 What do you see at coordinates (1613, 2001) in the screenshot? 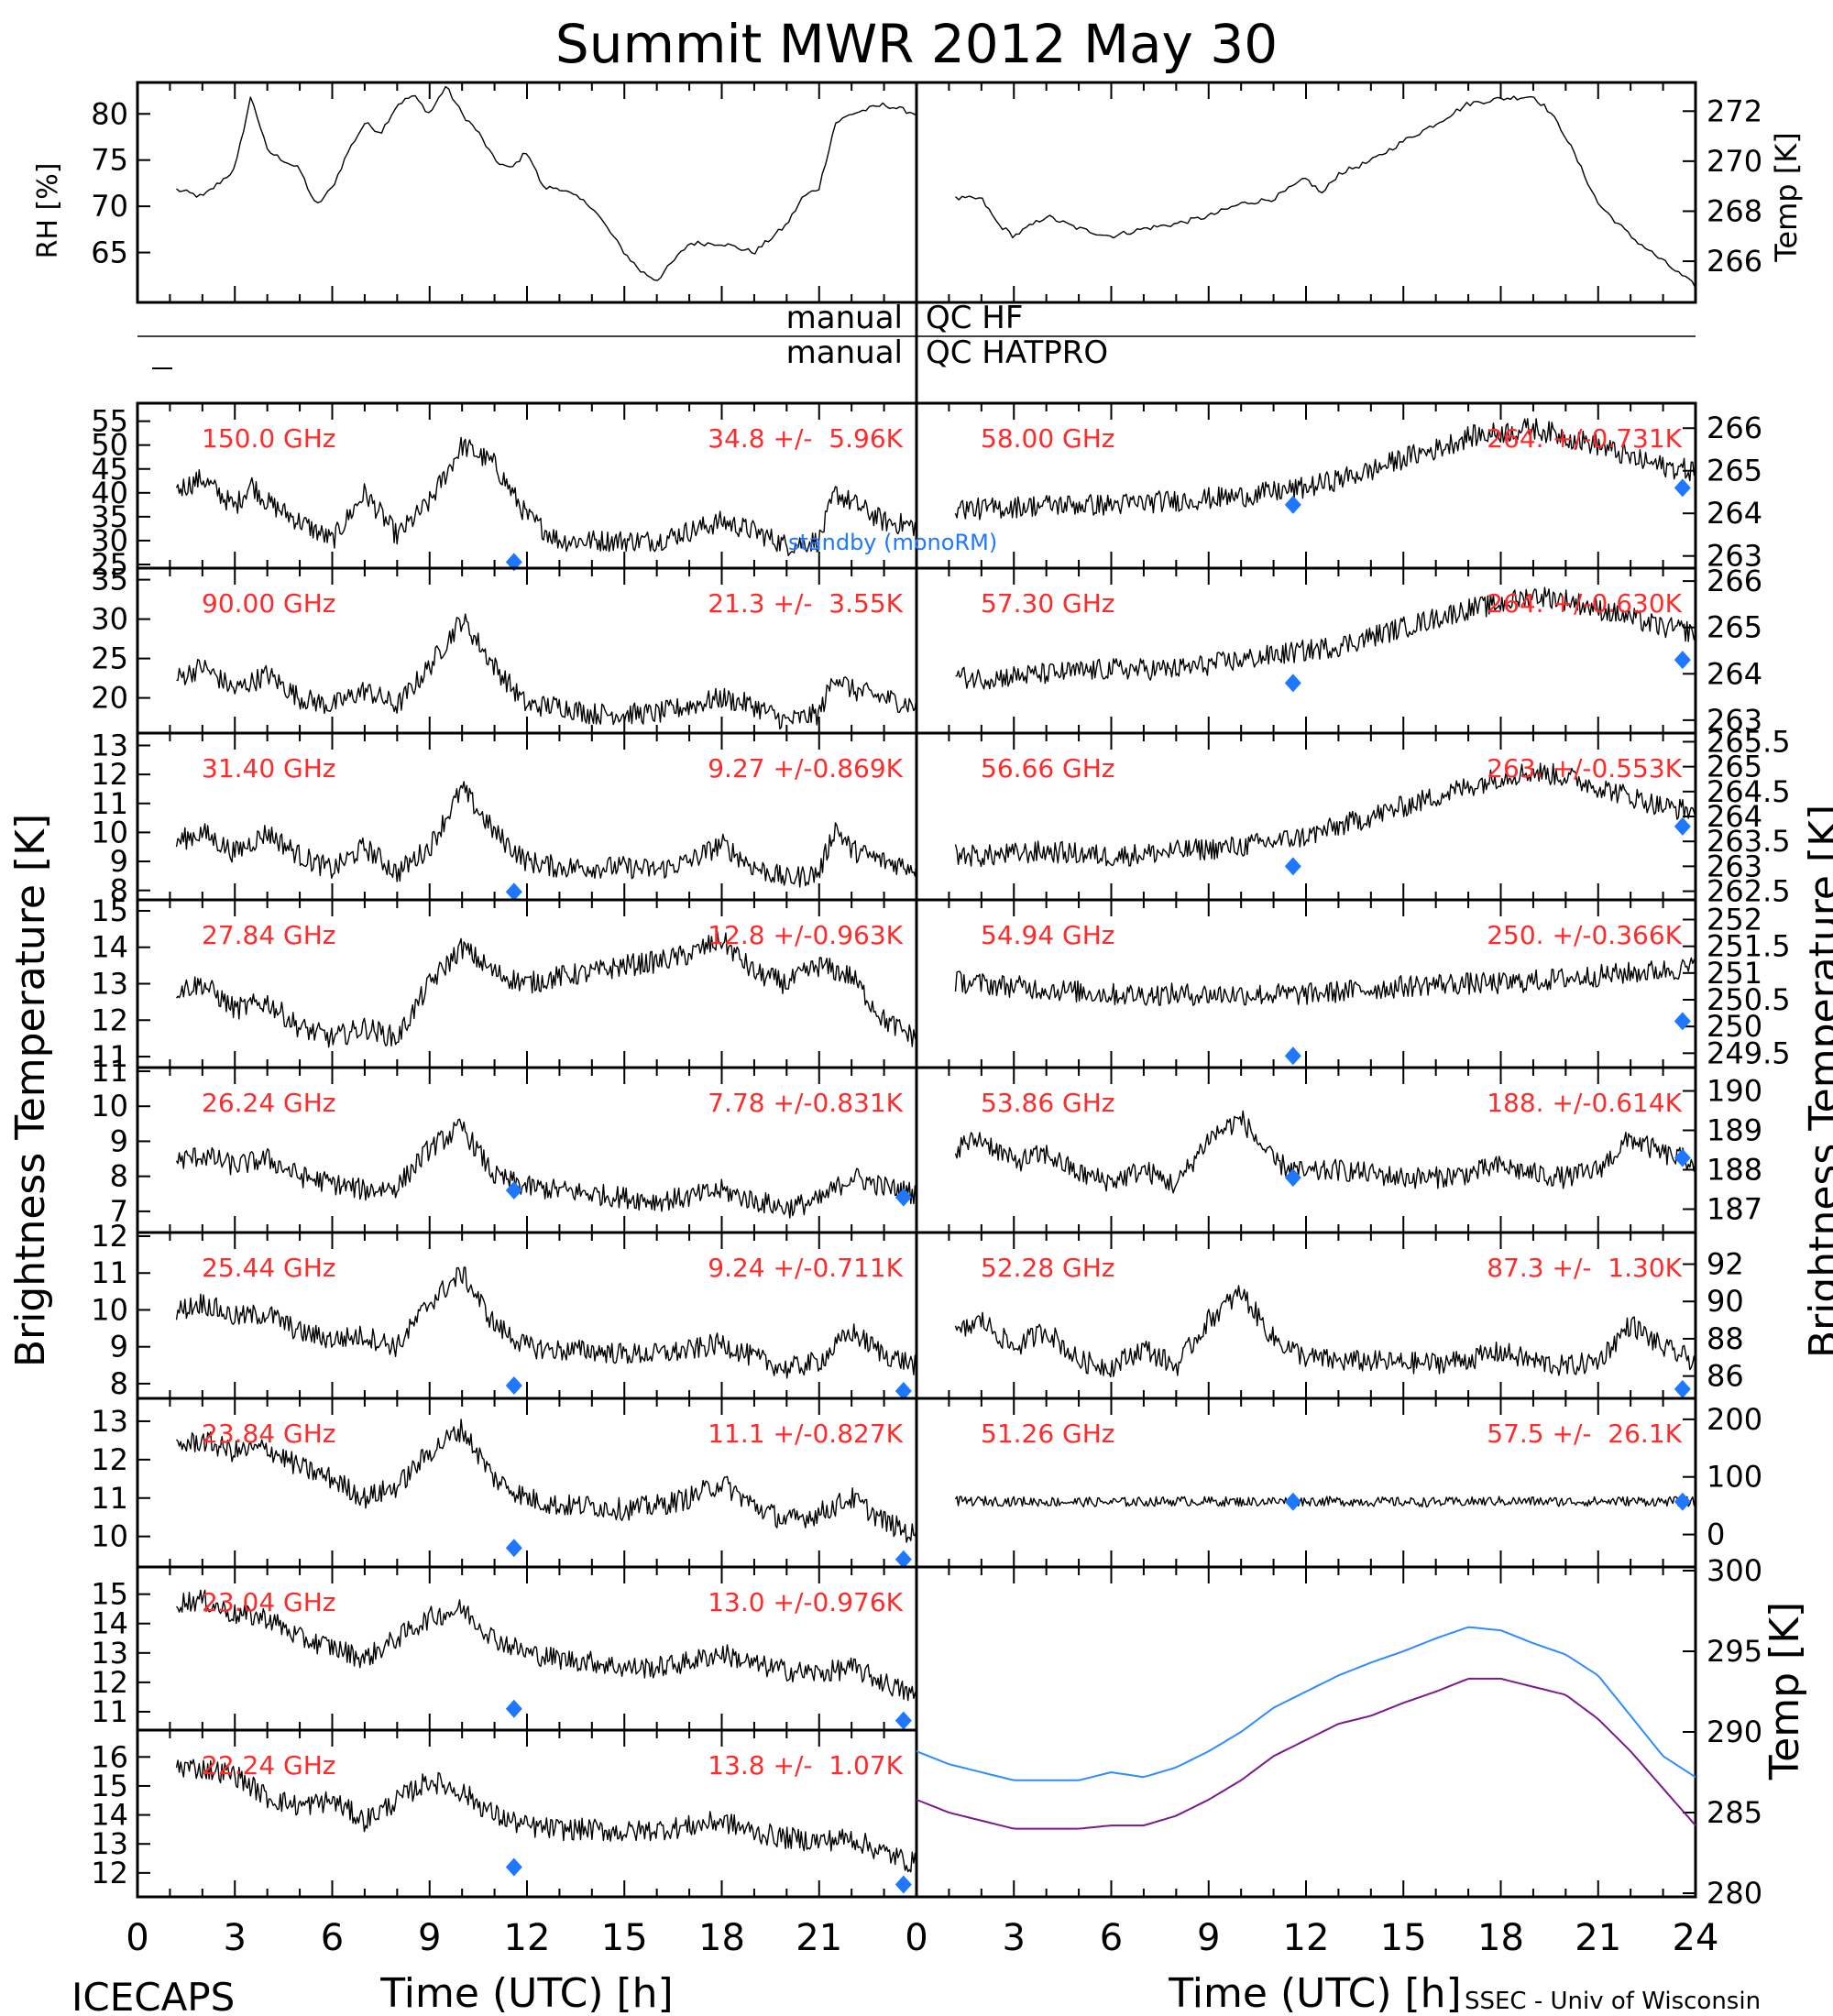
I see `footer-right: SSEC - Univ of Wisconsin` at bounding box center [1613, 2001].